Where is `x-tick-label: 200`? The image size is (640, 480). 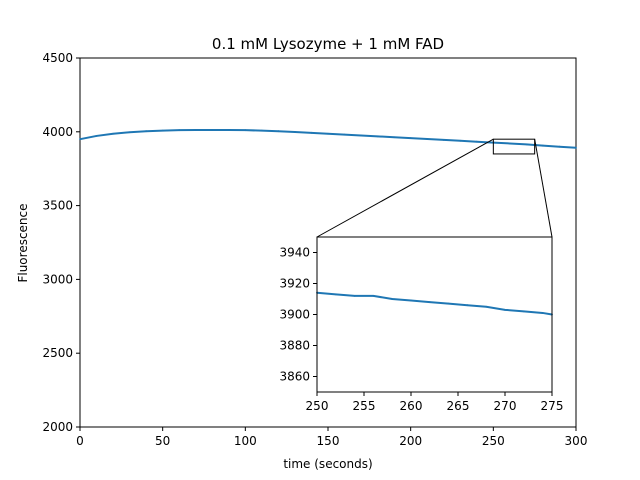 x-tick-label: 200 is located at coordinates (410, 441).